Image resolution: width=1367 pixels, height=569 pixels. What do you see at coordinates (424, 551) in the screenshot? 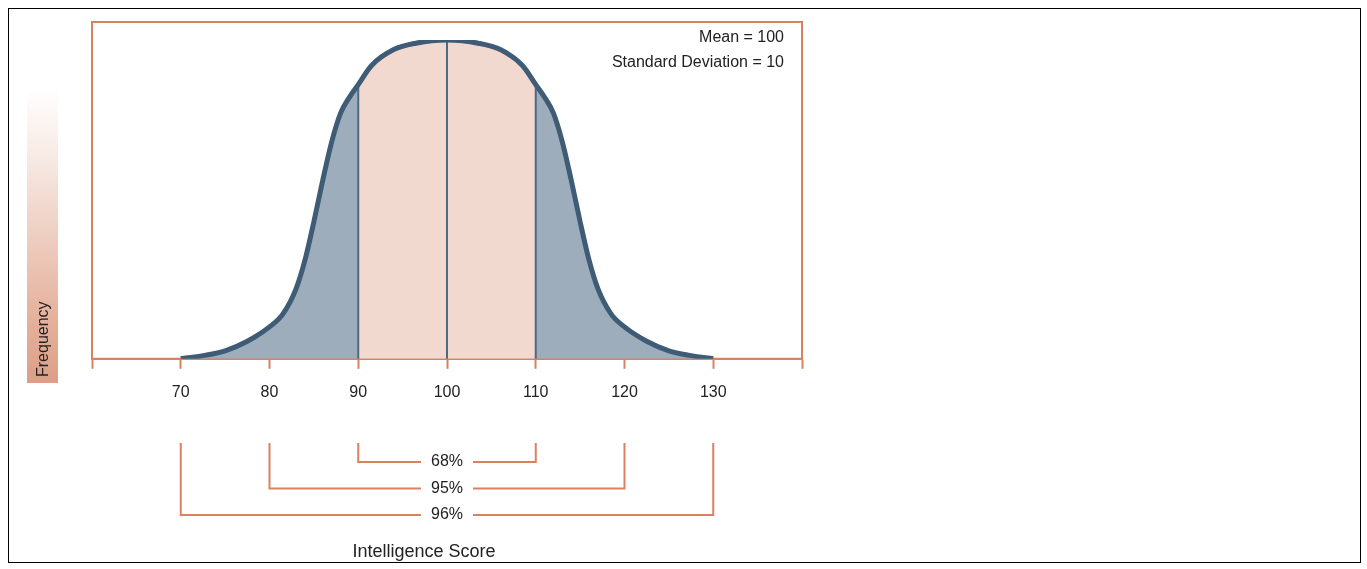
I see `text: Intelligence Score` at bounding box center [424, 551].